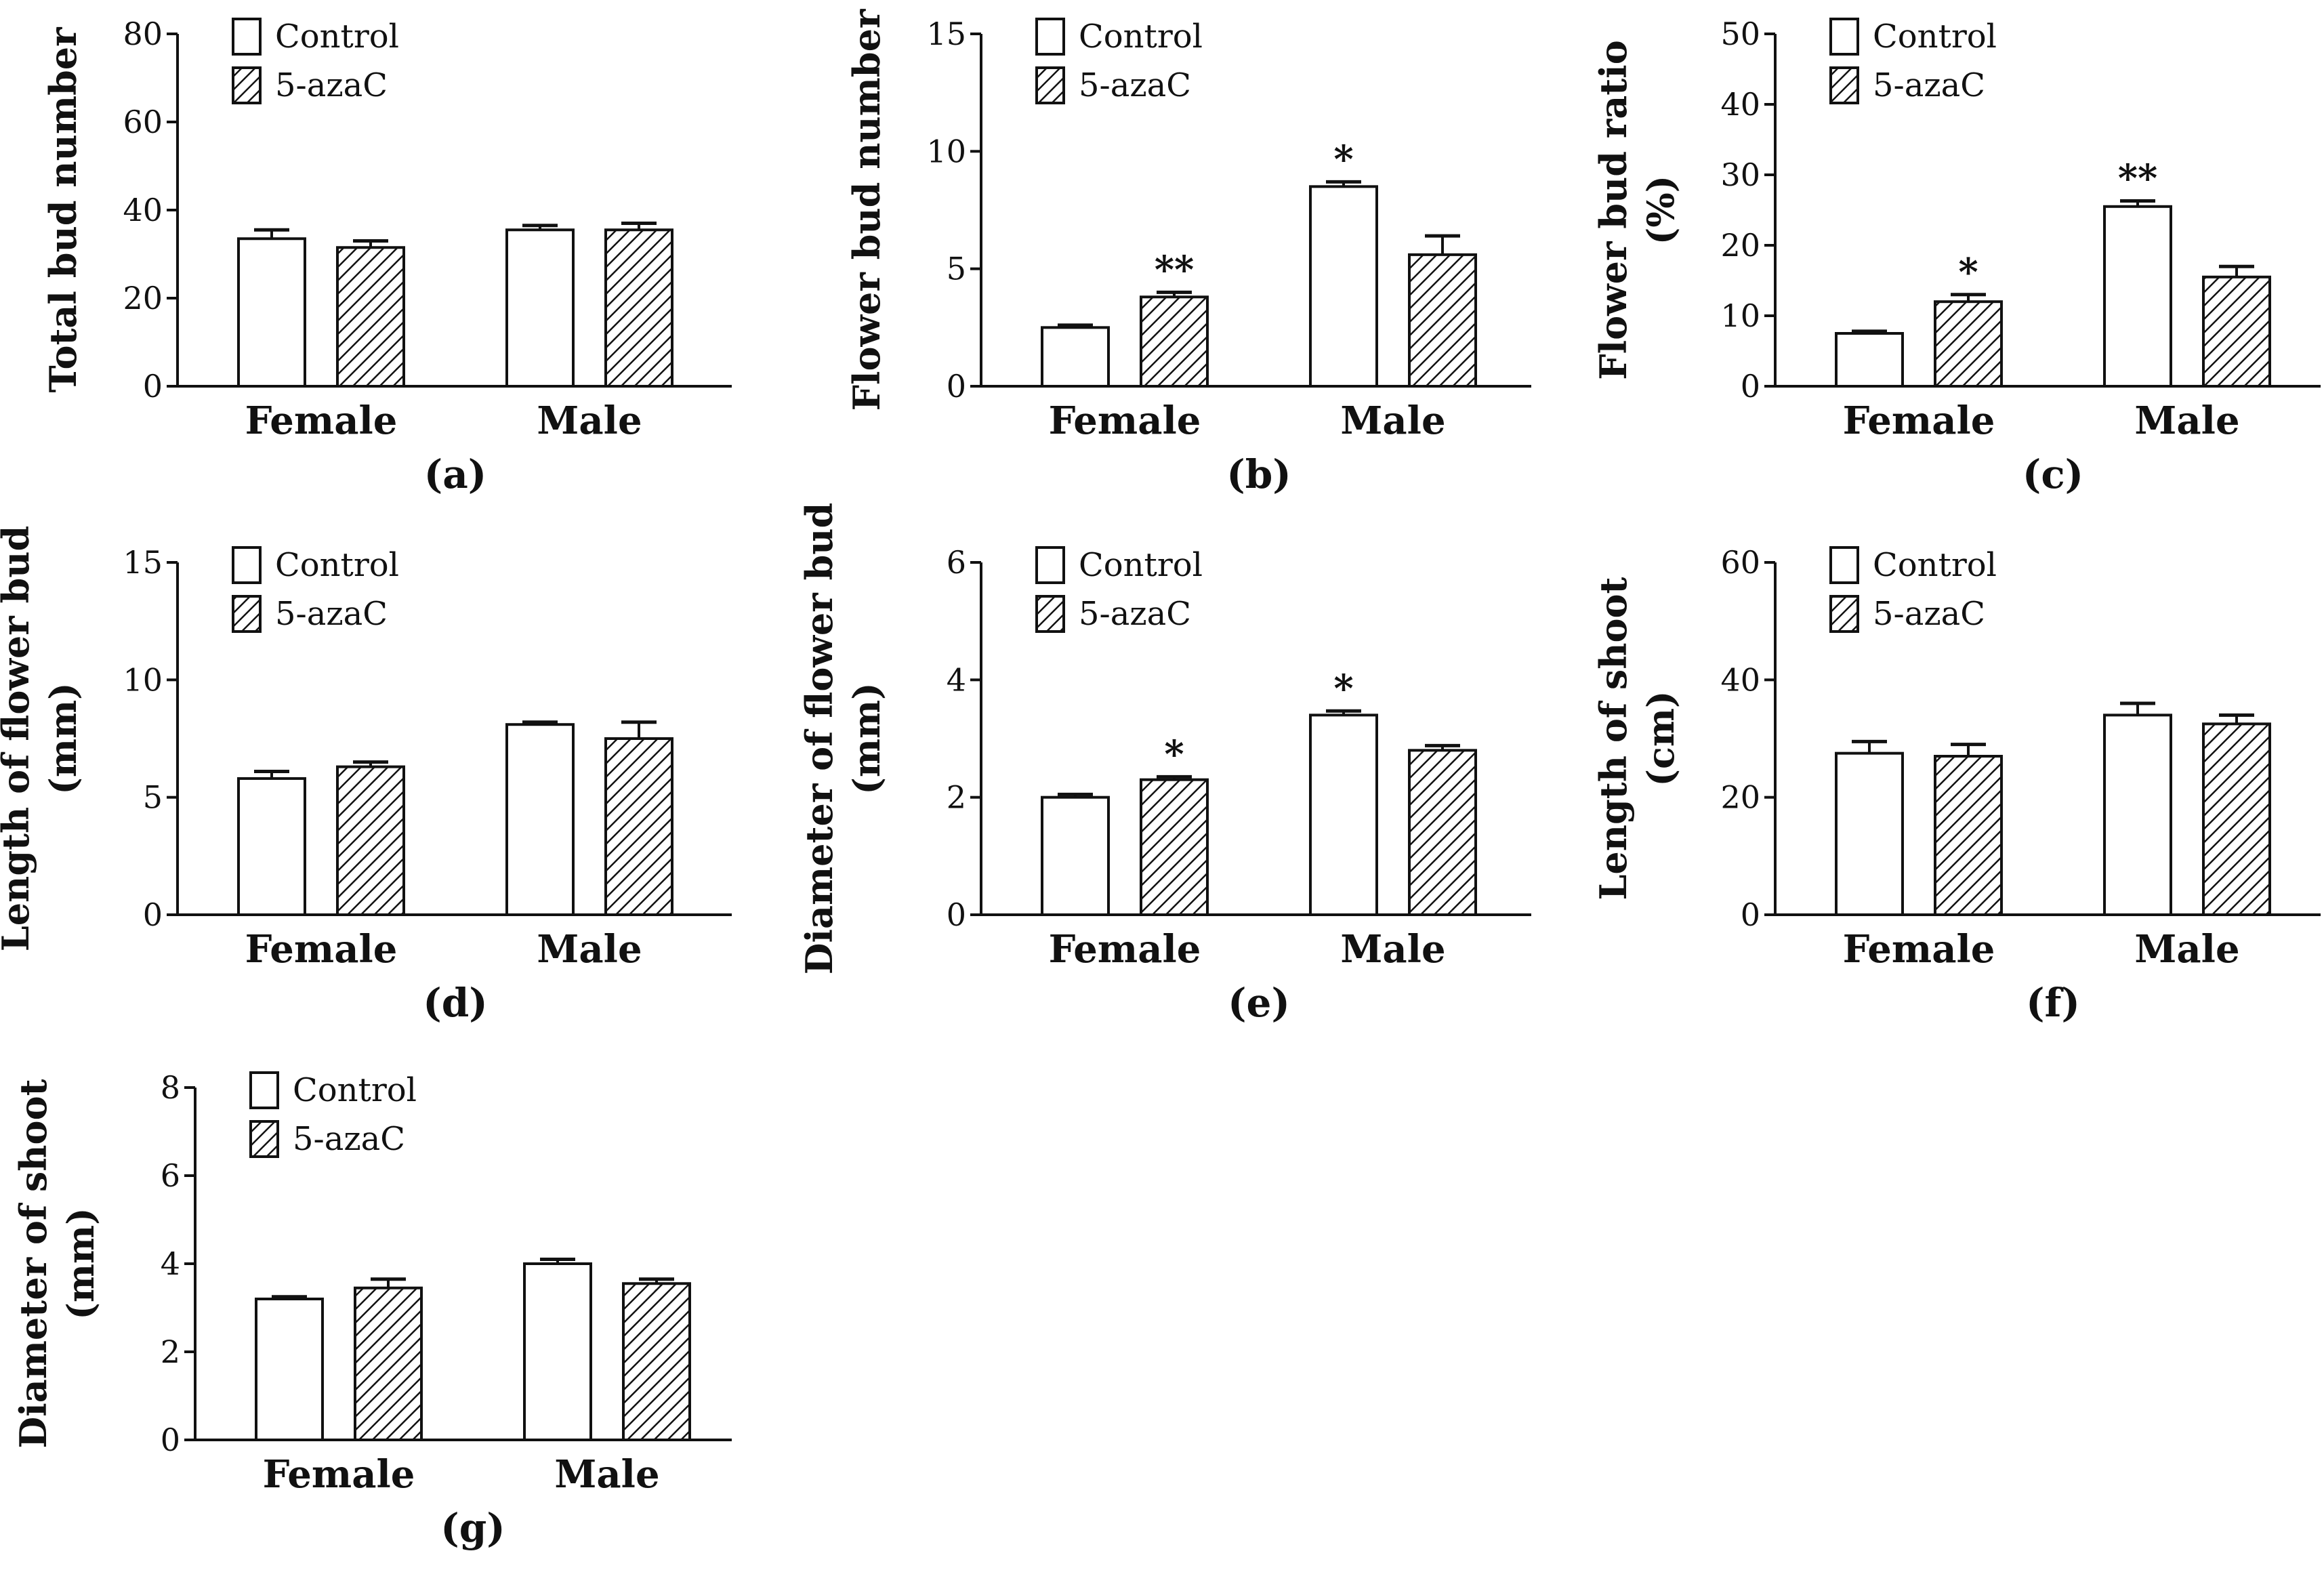 Image resolution: width=2324 pixels, height=1570 pixels. Describe the element at coordinates (143, 122) in the screenshot. I see `y-tick-label: 60` at that location.